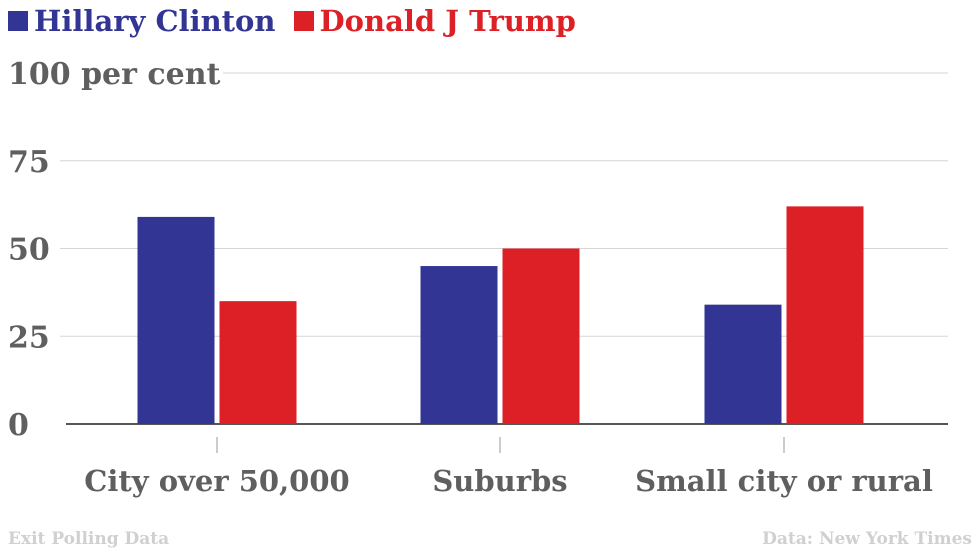 The image size is (980, 551). Describe the element at coordinates (29, 162) in the screenshot. I see `y-tick-label: 75` at that location.